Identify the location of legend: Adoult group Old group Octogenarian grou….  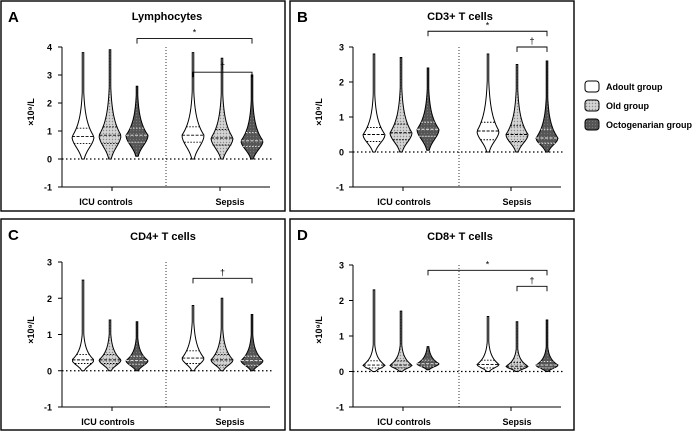
(638, 105).